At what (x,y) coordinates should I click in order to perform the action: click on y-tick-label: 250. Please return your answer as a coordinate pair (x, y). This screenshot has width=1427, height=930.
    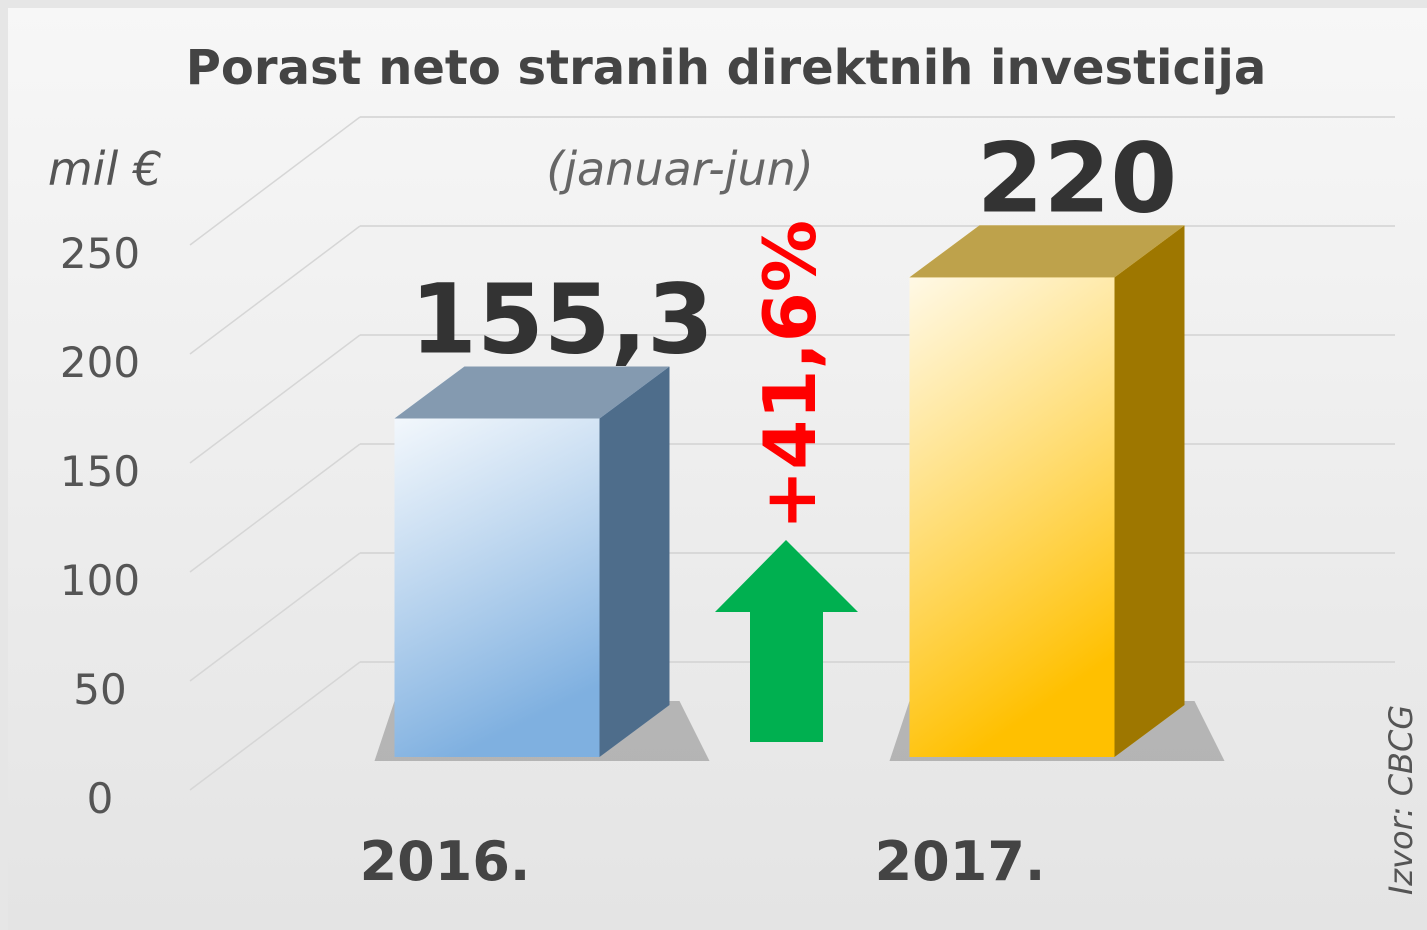
    Looking at the image, I should click on (100, 253).